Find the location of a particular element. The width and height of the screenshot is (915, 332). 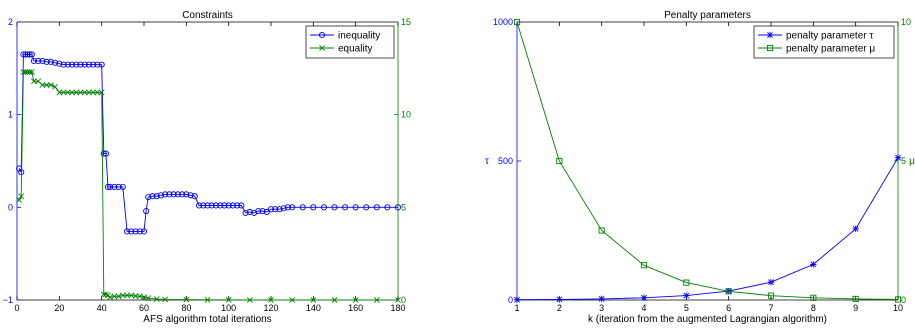

chart-title: Constraints is located at coordinates (207, 15).